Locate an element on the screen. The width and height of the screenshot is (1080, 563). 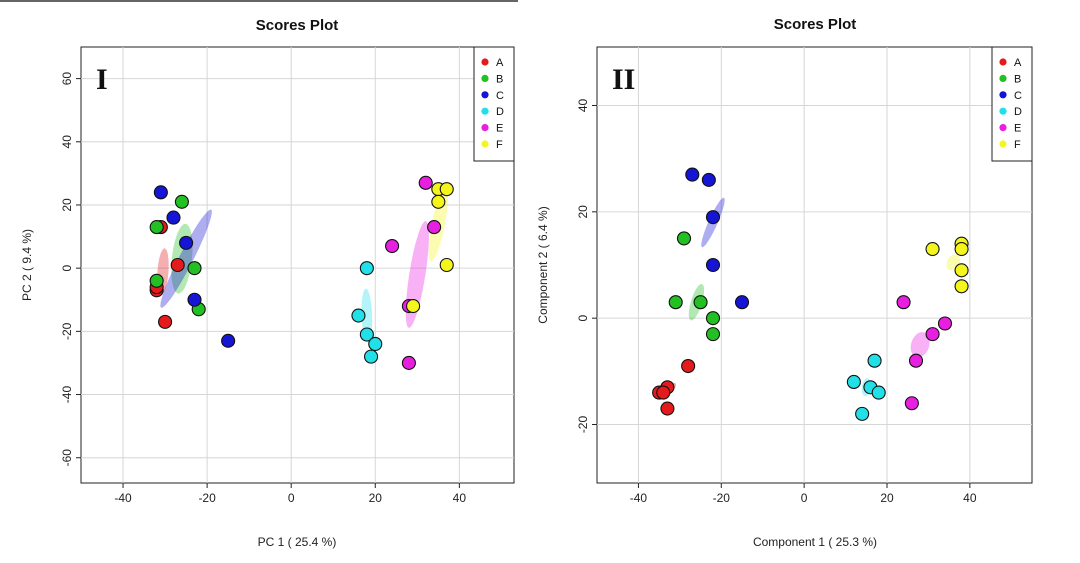
x-axis-label: PC 1 ( 25.4 %) is located at coordinates (297, 542).